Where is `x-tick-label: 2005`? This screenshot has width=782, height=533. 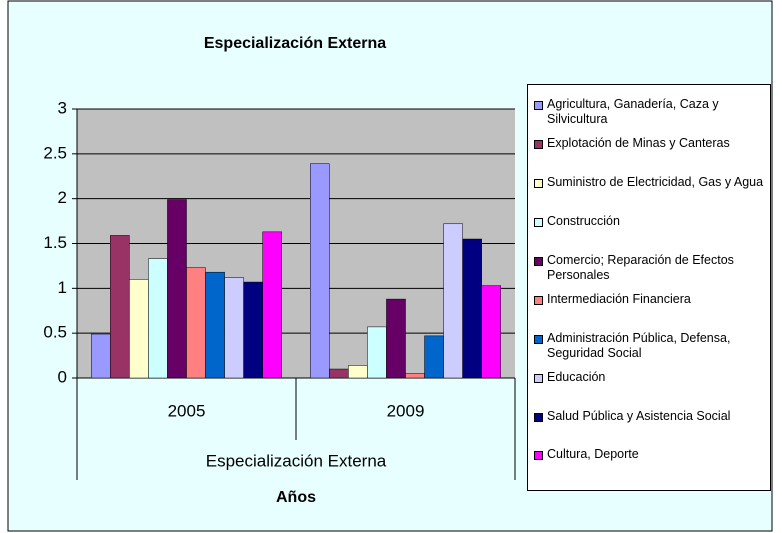 x-tick-label: 2005 is located at coordinates (187, 410).